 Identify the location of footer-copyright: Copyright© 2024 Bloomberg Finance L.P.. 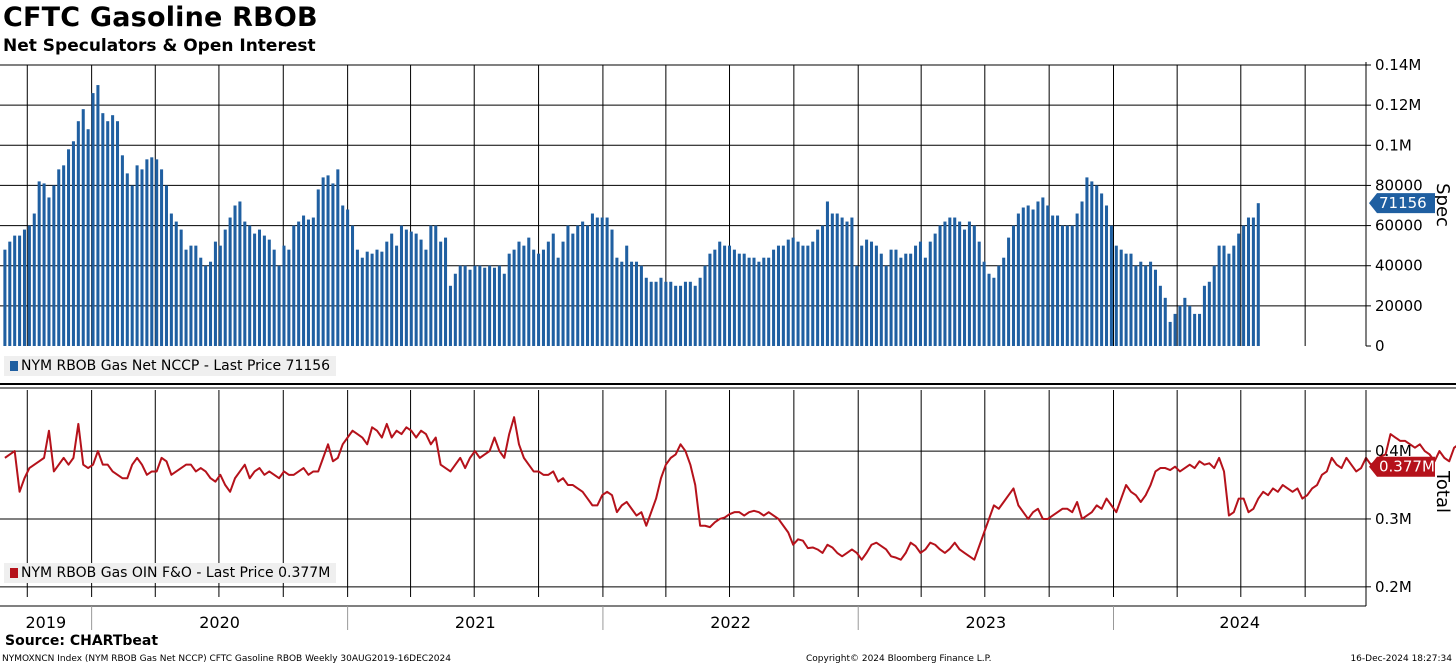
(899, 659).